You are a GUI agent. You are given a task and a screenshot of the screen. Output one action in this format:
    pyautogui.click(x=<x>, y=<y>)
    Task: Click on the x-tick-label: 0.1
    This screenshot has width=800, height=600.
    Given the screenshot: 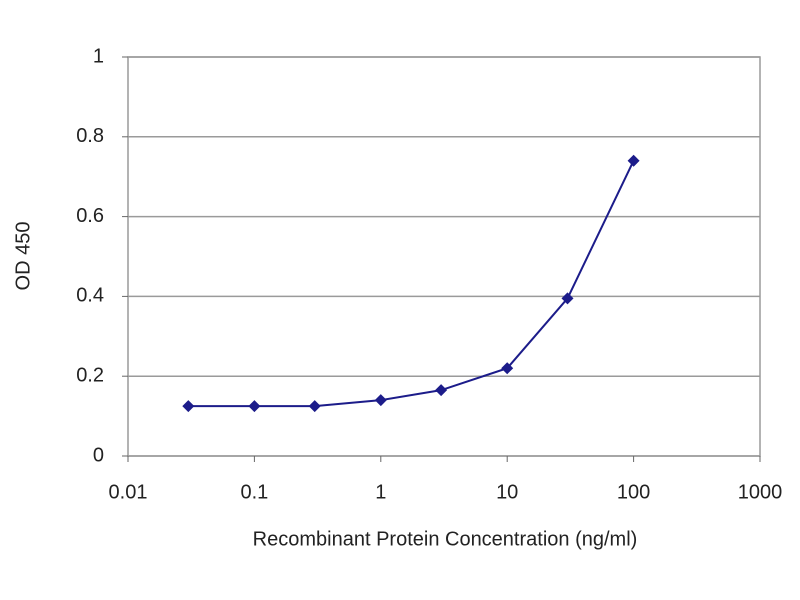 What is the action you would take?
    pyautogui.click(x=254, y=492)
    